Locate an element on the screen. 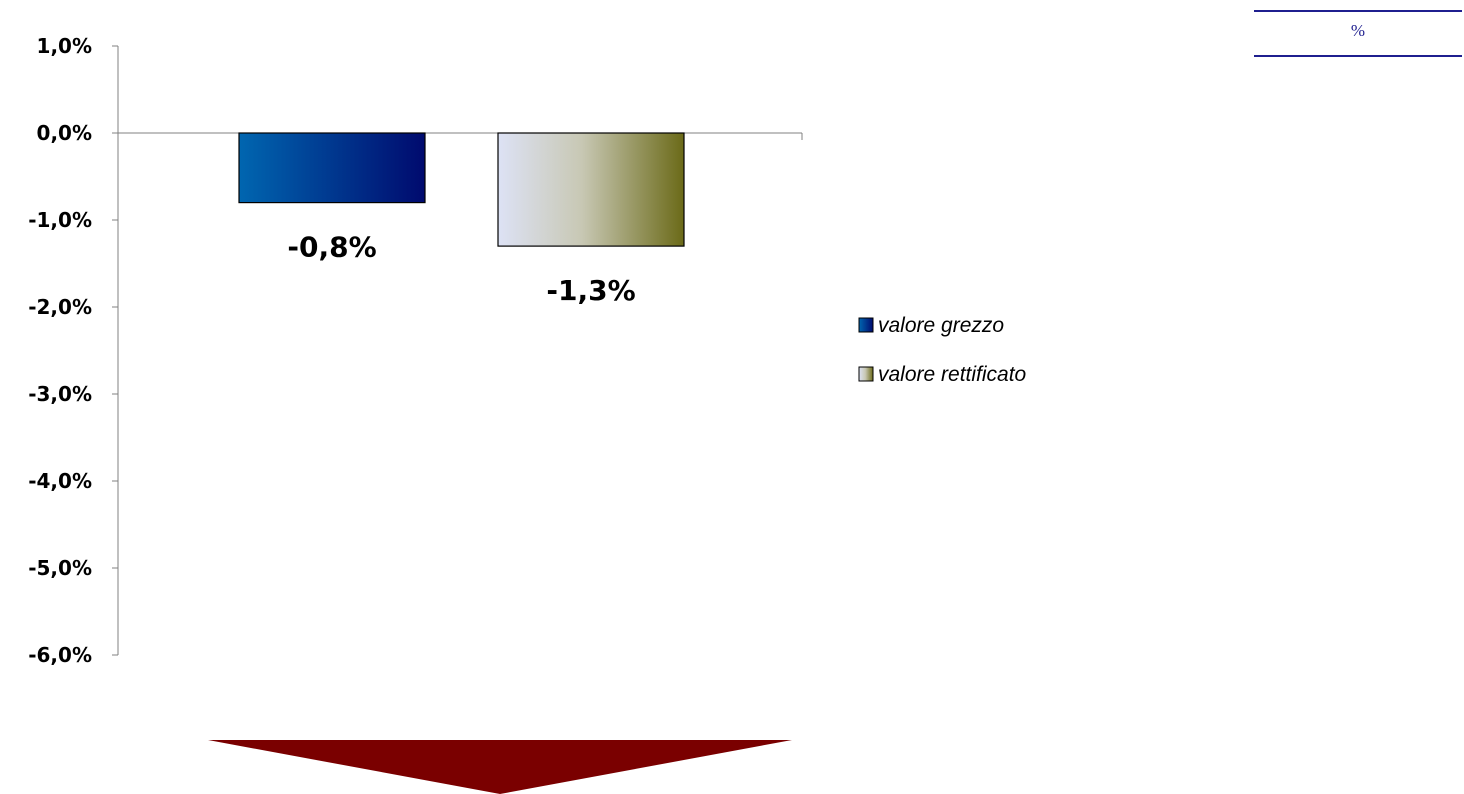 Image resolution: width=1464 pixels, height=794 pixels. data-labels: -0,8% -1,3% is located at coordinates (461, 269).